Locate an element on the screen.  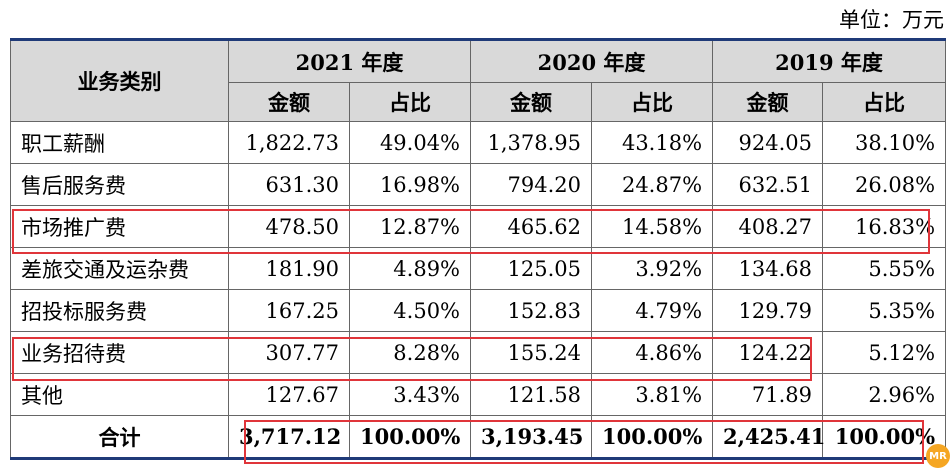
cell-amount-2020: 155.24 is located at coordinates (531, 352).